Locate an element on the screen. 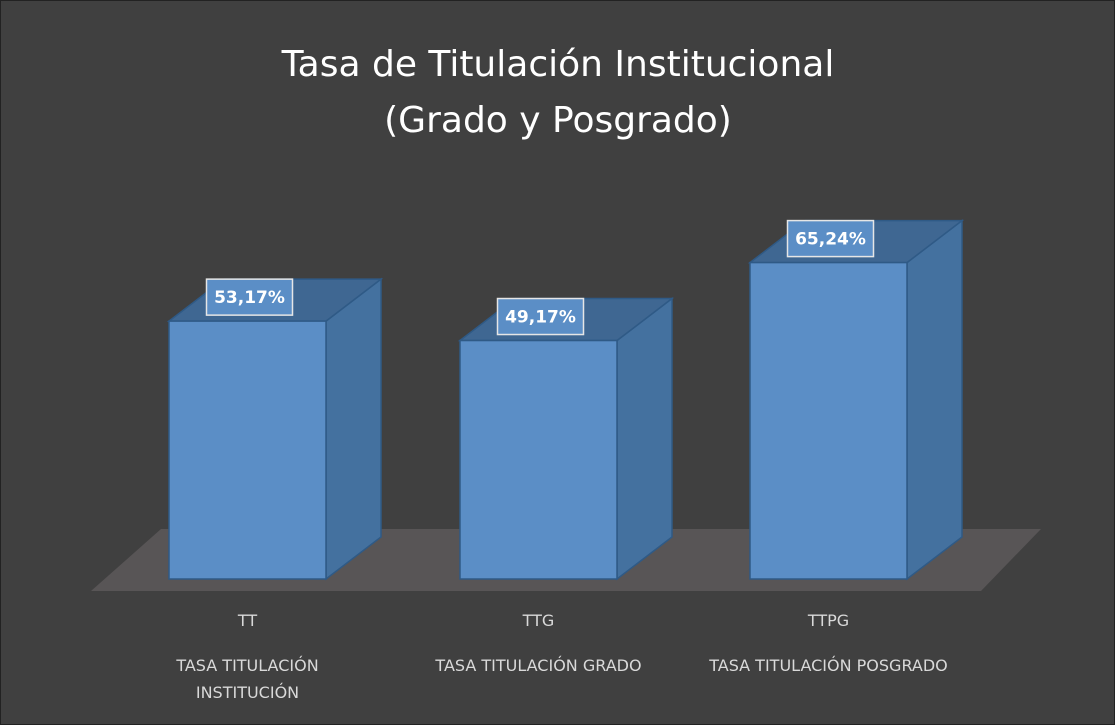 The width and height of the screenshot is (1115, 725). x-tick-label: TTG is located at coordinates (538, 620).